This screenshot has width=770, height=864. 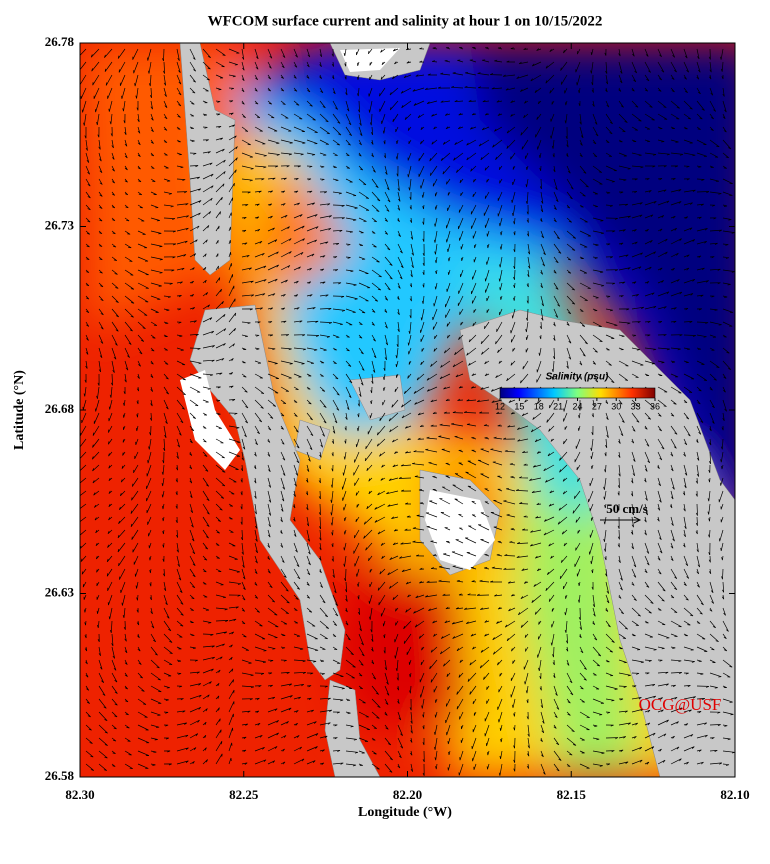 What do you see at coordinates (539, 406) in the screenshot?
I see `colorbar-tick-label: 18` at bounding box center [539, 406].